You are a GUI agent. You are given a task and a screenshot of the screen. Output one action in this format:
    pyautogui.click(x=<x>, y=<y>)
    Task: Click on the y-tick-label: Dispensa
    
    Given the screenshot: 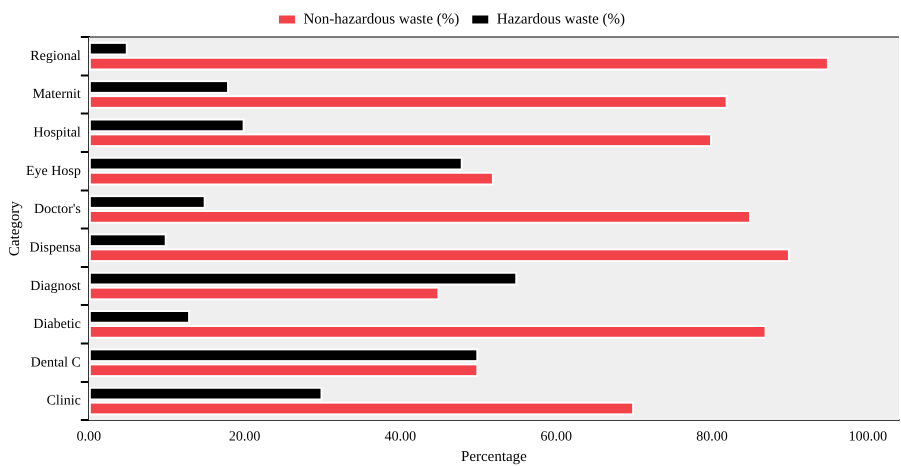 What is the action you would take?
    pyautogui.click(x=55, y=248)
    